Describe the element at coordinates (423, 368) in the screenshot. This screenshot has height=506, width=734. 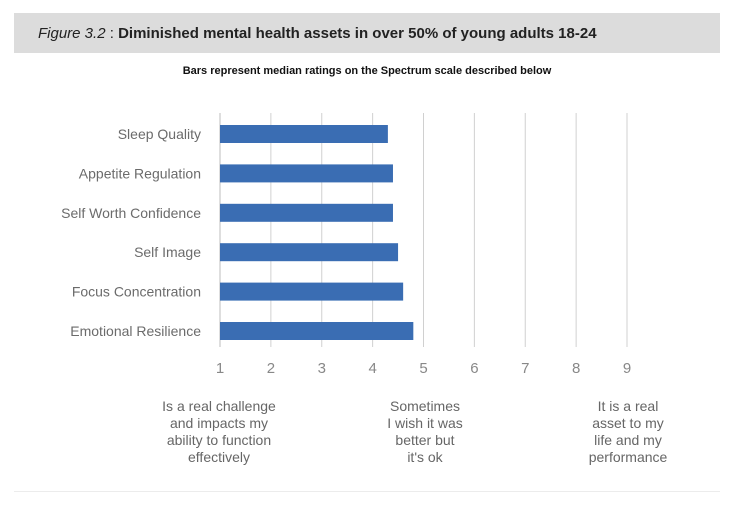
I see `x-tick-label: 5` at that location.